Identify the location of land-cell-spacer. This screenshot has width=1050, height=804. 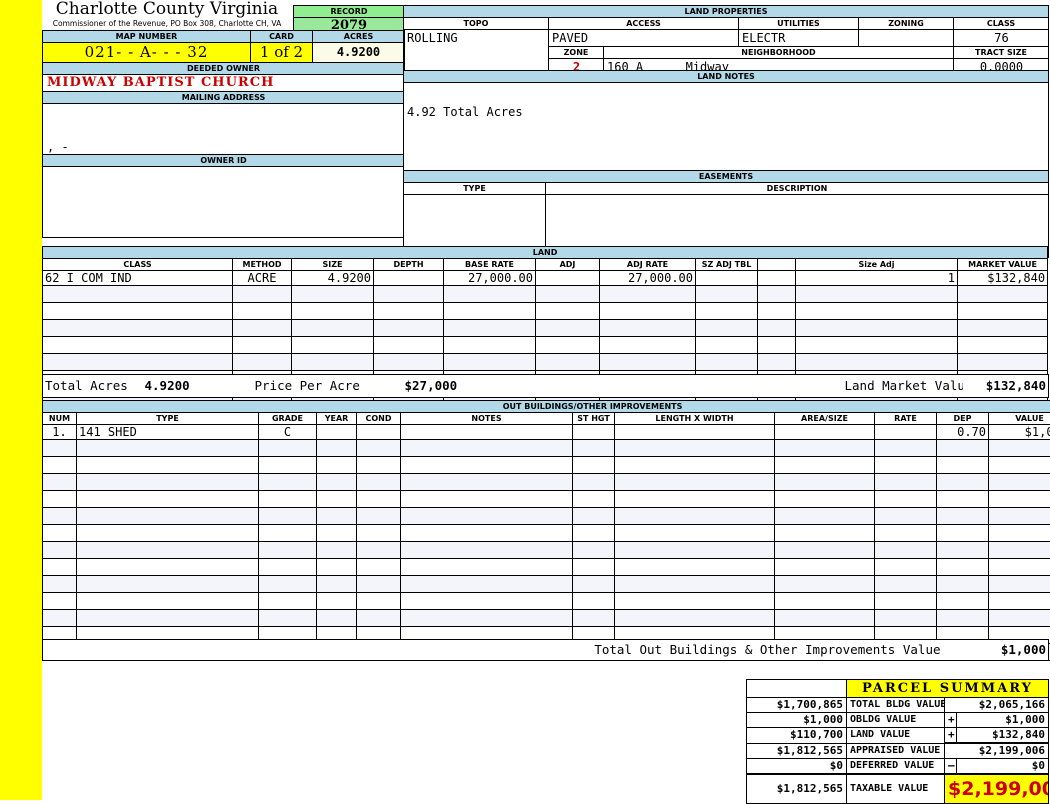
(777, 278).